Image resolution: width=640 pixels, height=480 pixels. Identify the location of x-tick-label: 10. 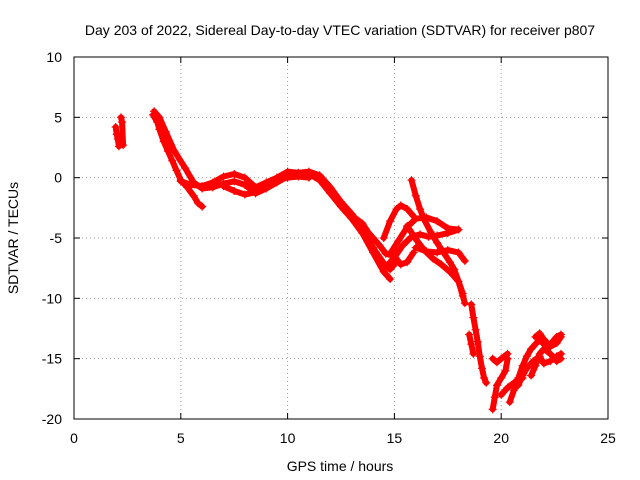
(288, 438).